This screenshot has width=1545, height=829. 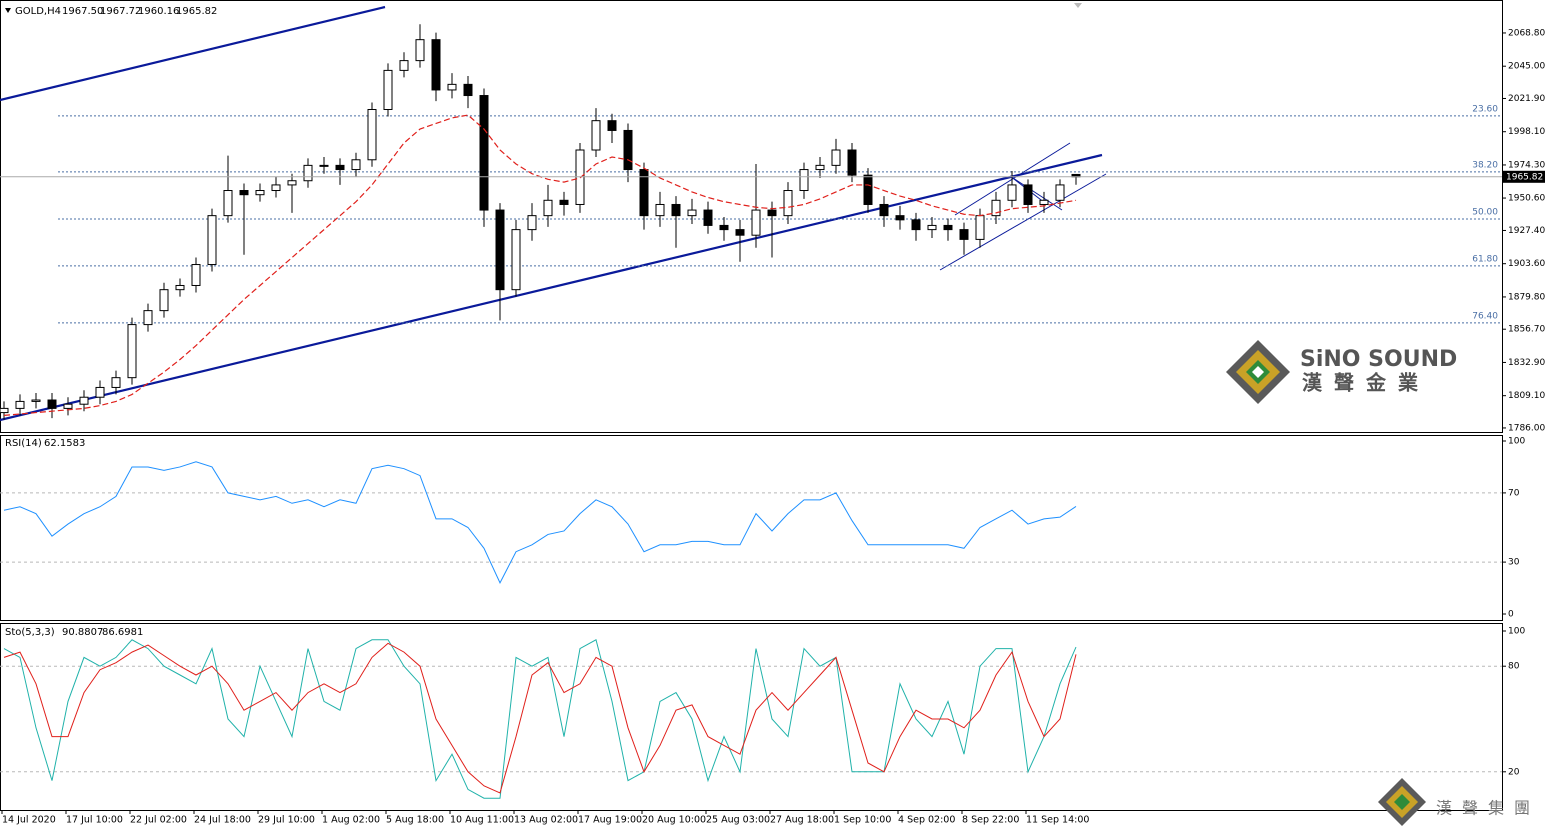 I want to click on x-tick-label: 17 Aug 19:00, so click(x=610, y=820).